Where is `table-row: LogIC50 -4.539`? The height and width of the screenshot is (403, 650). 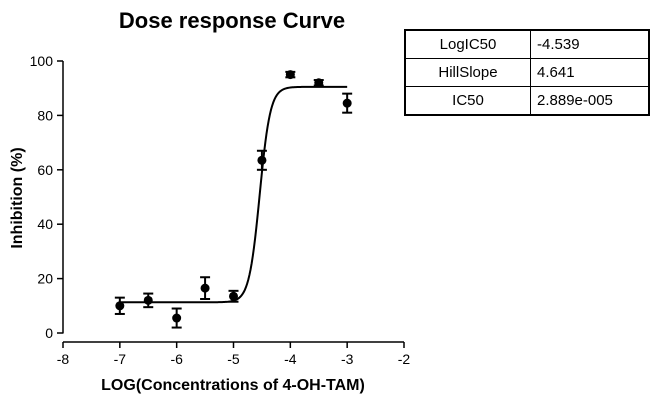
table-row: LogIC50 -4.539 is located at coordinates (527, 44).